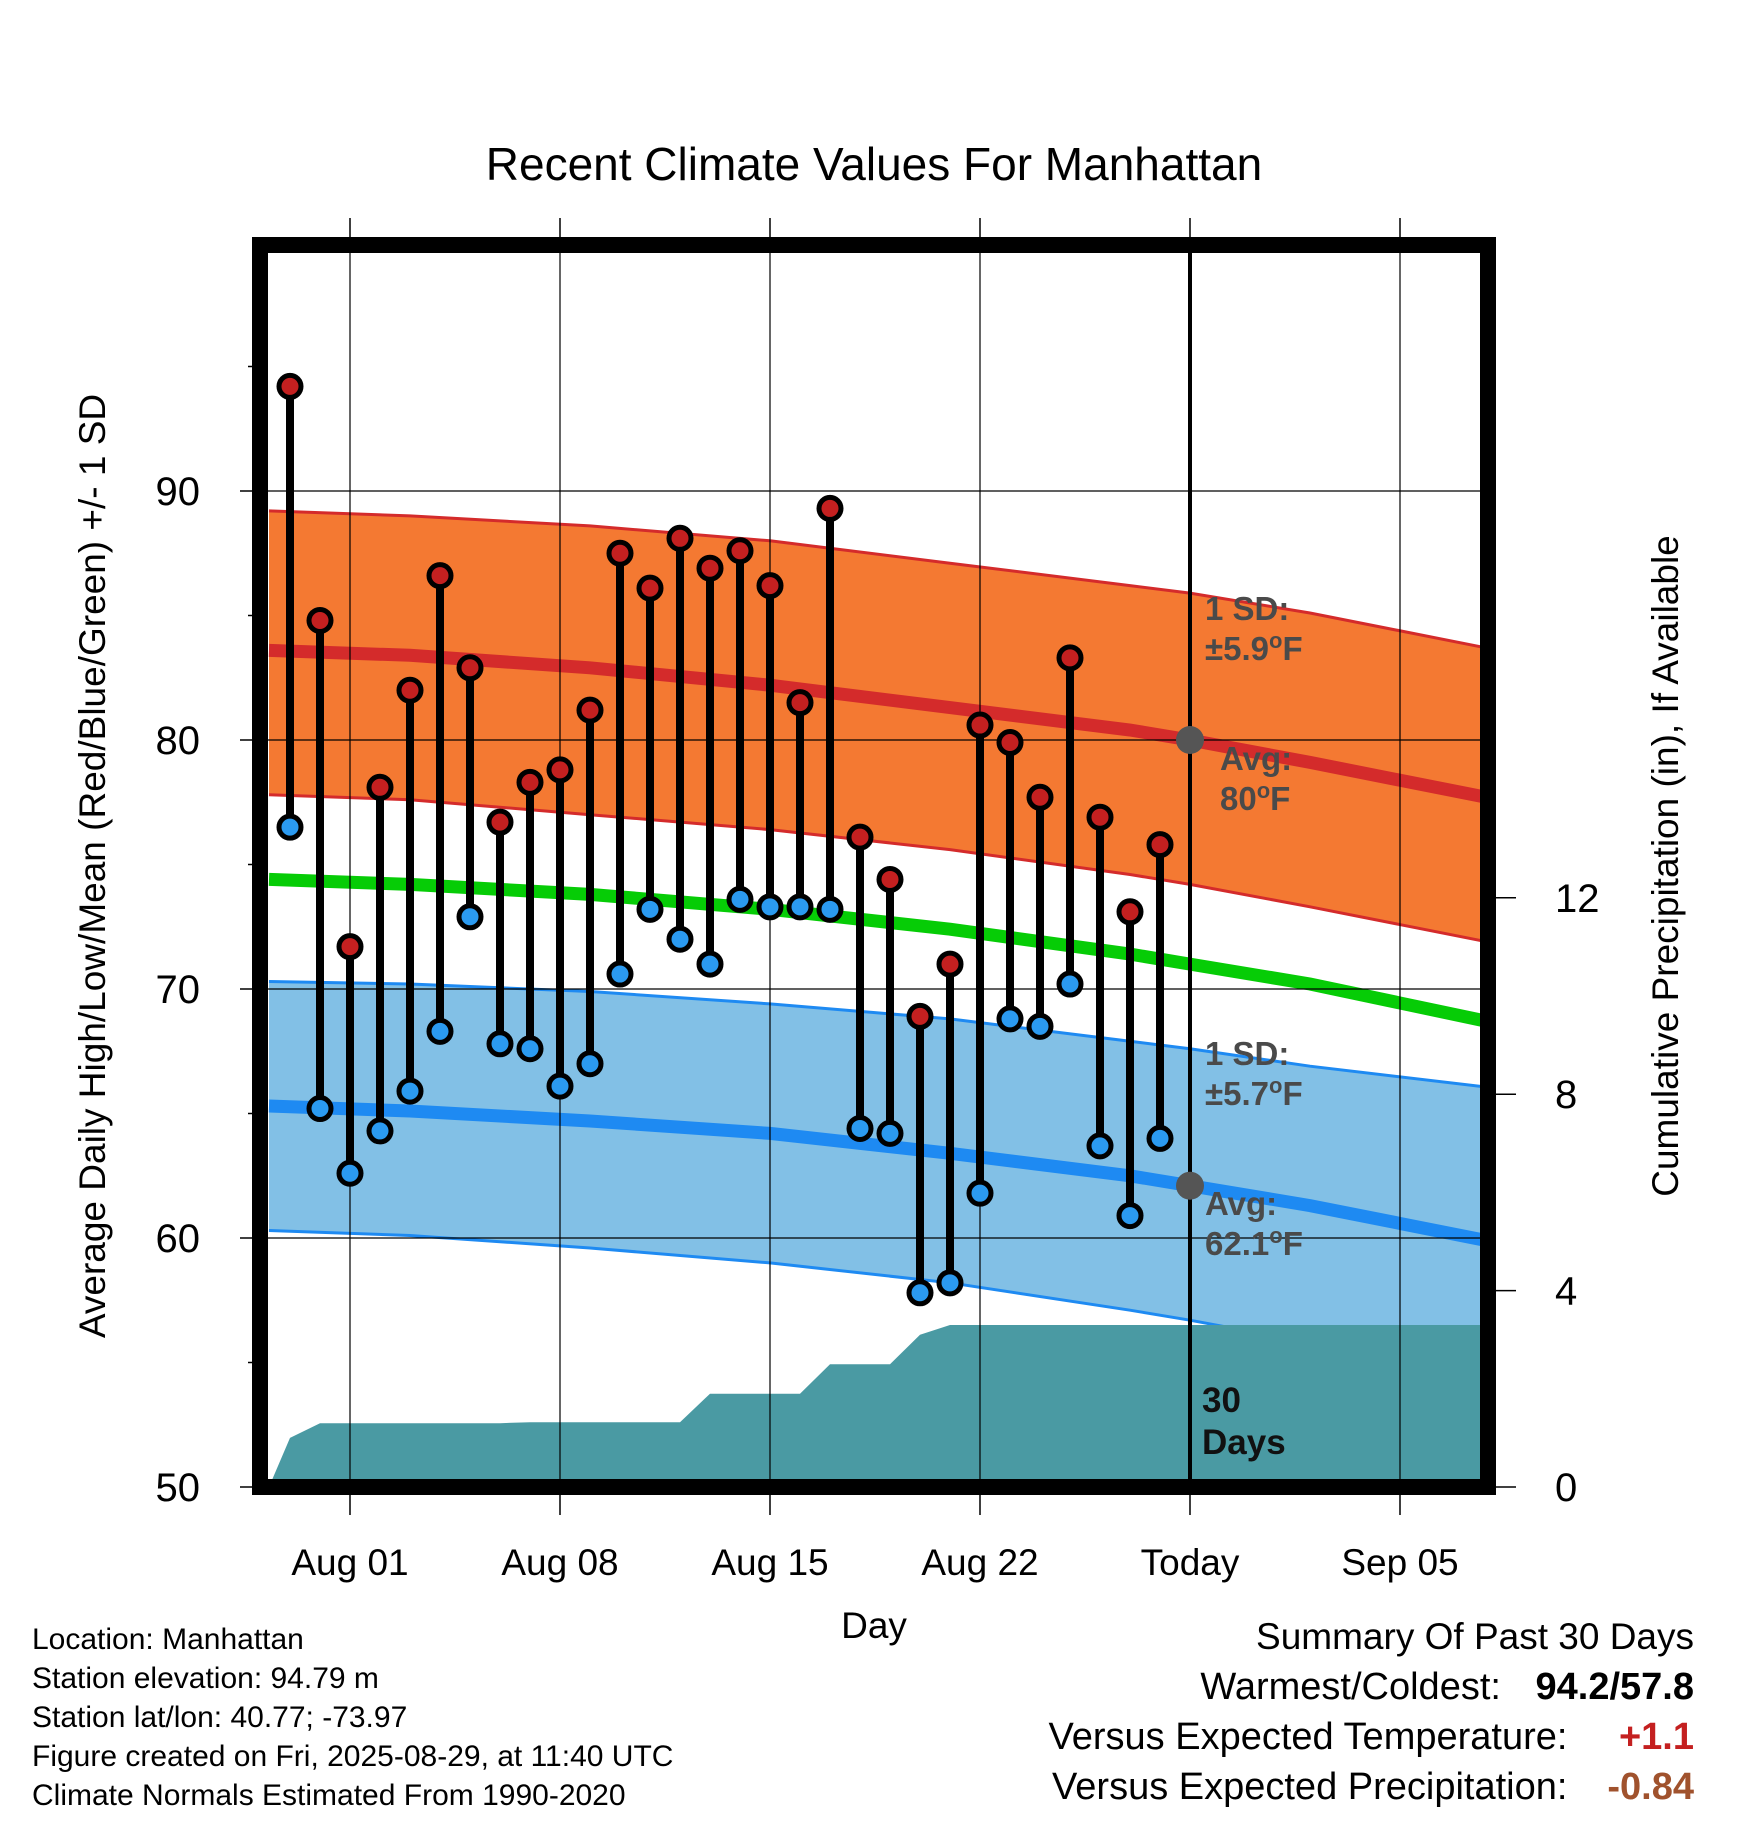 This screenshot has width=1748, height=1828. I want to click on warmest-label: Warmest/Coldest:, so click(1350, 1687).